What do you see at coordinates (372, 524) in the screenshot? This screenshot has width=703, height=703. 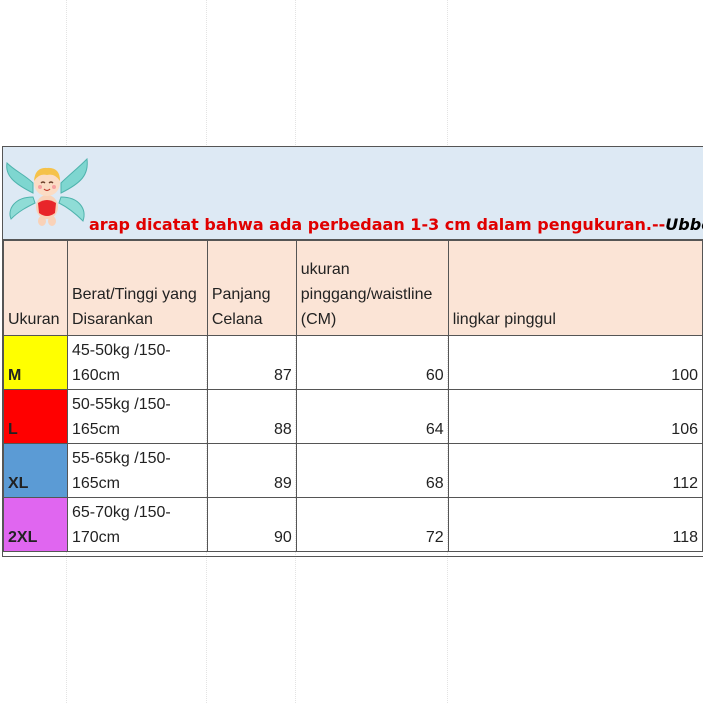 I see `waist-cell: 72` at bounding box center [372, 524].